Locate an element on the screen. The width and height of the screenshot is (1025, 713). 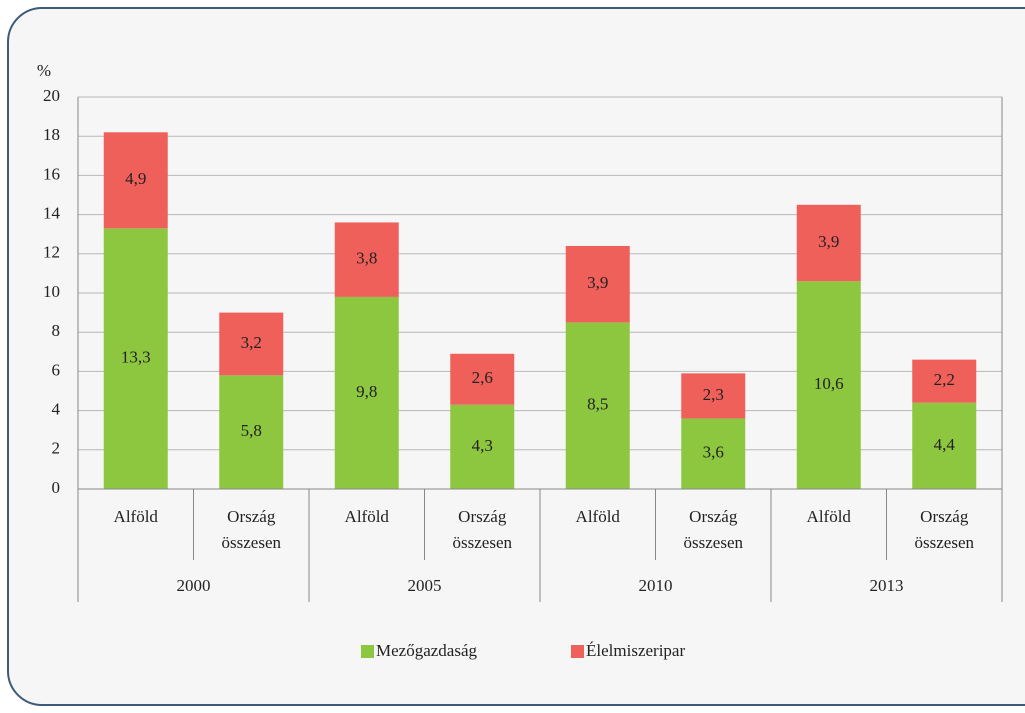
y-tick-label: 0 is located at coordinates (56, 487).